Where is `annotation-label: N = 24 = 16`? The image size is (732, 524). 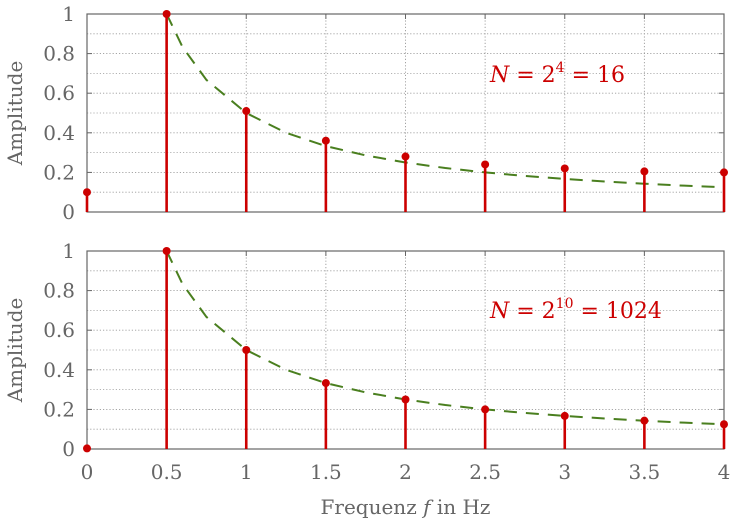
annotation-label: N = 24 = 16 is located at coordinates (557, 74).